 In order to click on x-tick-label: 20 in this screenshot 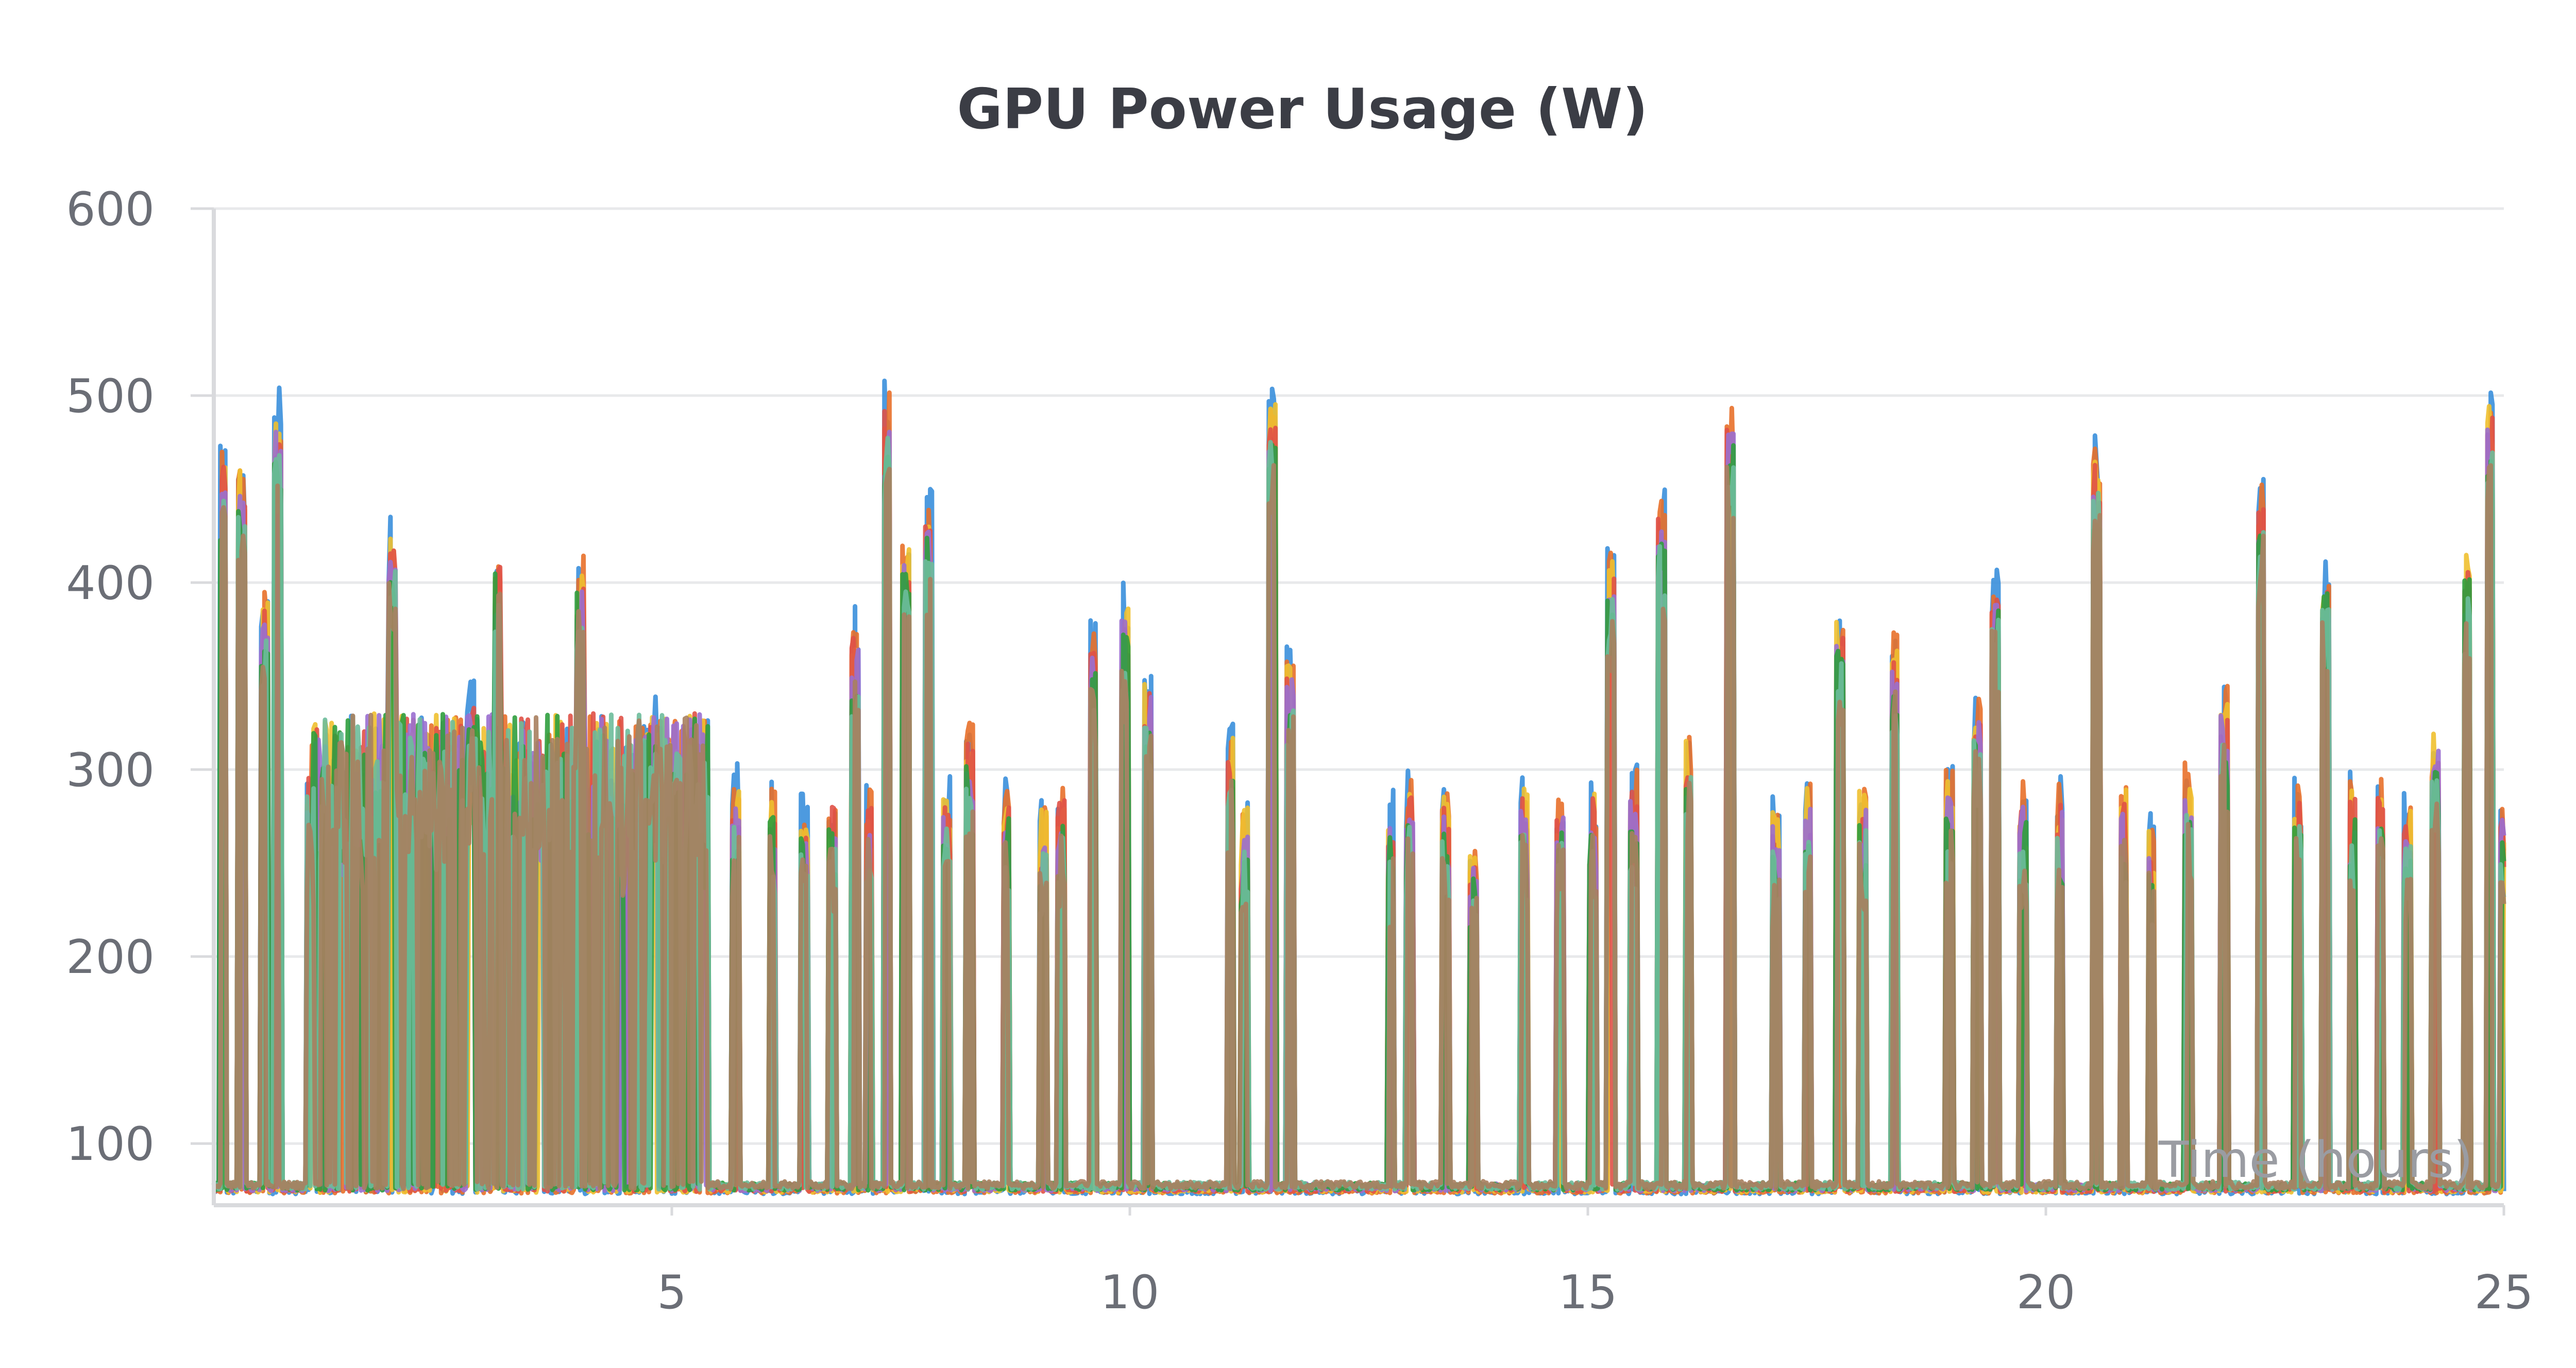, I will do `click(2046, 1293)`.